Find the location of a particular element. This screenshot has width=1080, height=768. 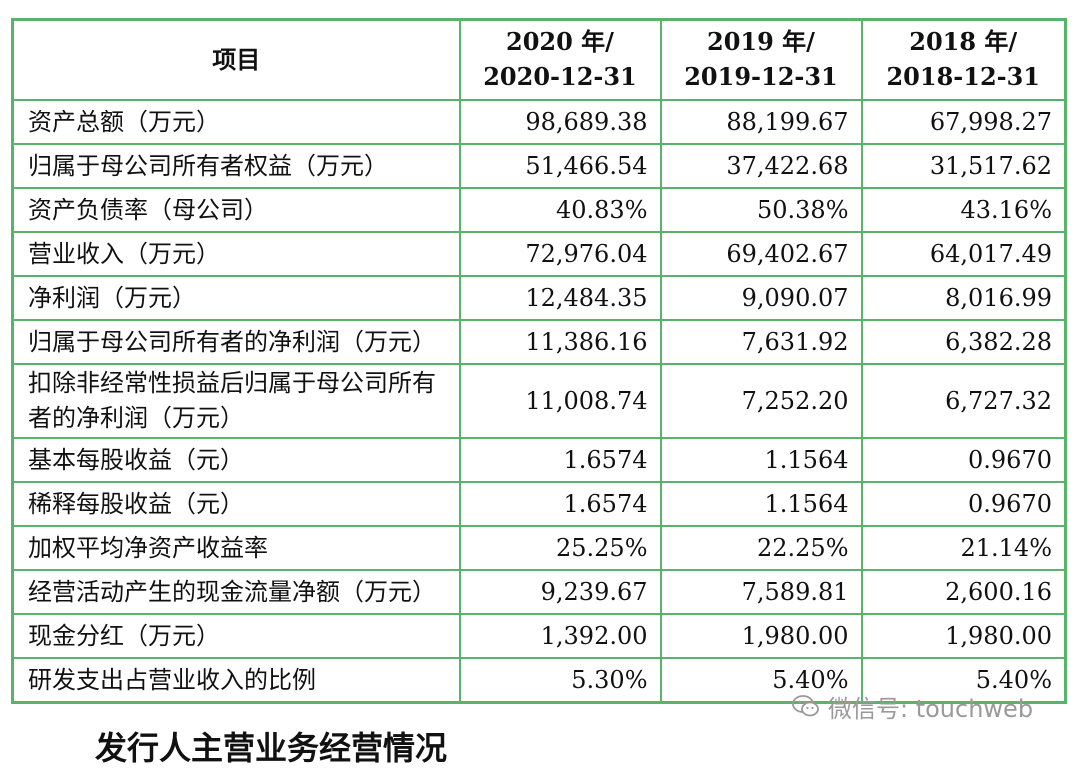

table-row: 基本每股收益（元） 1.6574 1.1564 0.9670 is located at coordinates (539, 460).